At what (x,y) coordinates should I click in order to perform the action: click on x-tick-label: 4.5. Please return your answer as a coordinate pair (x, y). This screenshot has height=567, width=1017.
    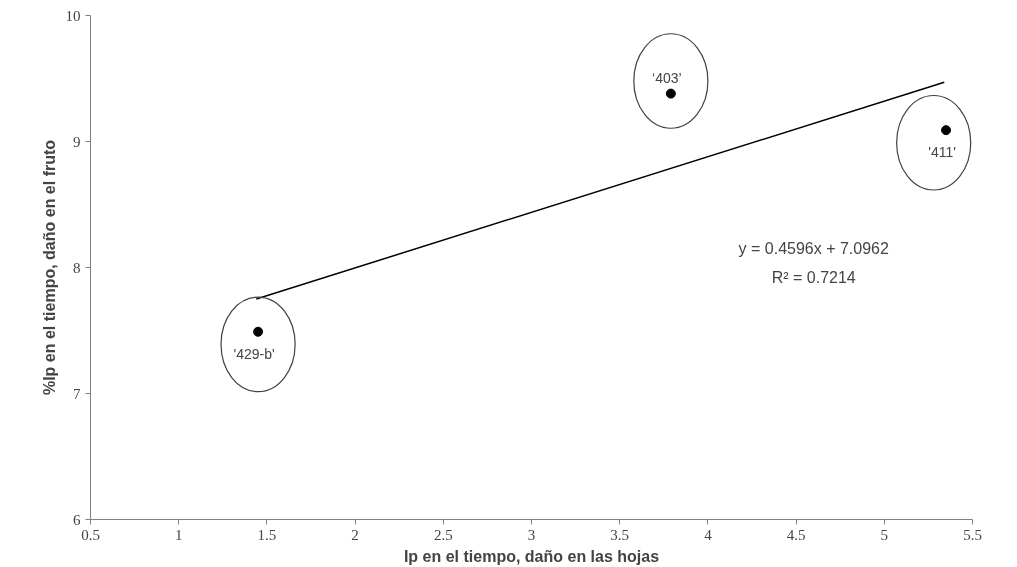
    Looking at the image, I should click on (796, 534).